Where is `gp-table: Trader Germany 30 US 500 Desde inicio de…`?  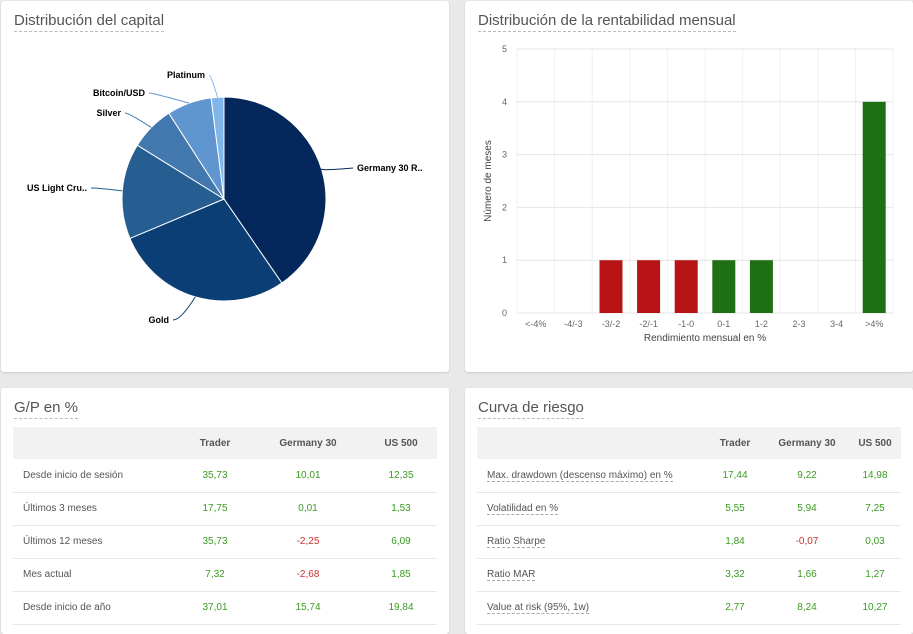 gp-table: Trader Germany 30 US 500 Desde inicio de… is located at coordinates (225, 526).